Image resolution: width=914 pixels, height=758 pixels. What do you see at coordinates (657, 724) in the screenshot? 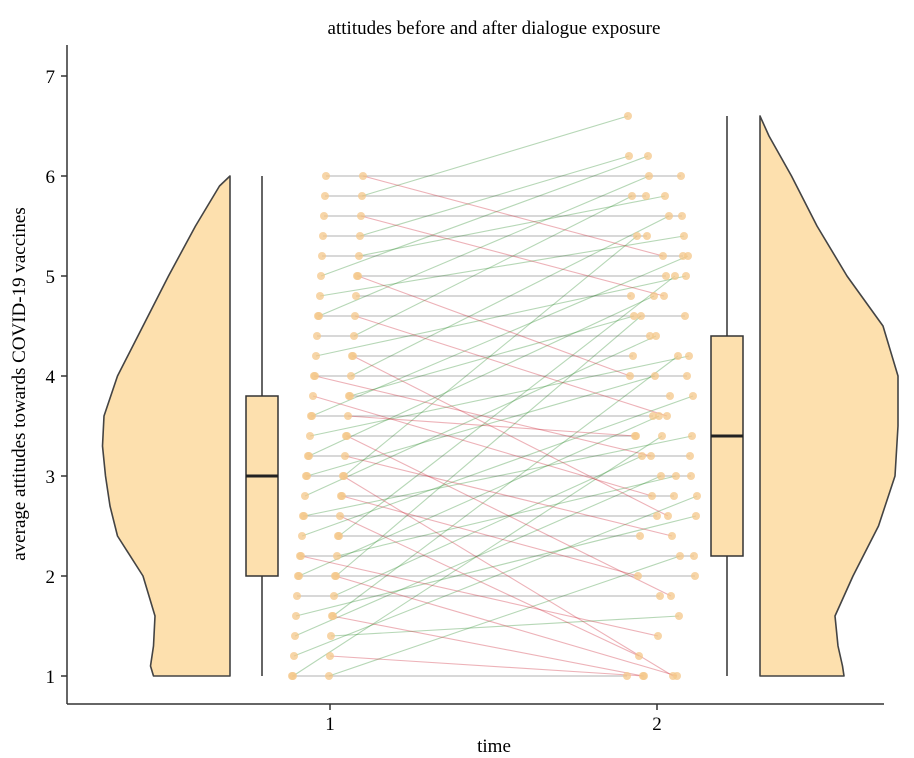
I see `x-tick-label: 2` at bounding box center [657, 724].